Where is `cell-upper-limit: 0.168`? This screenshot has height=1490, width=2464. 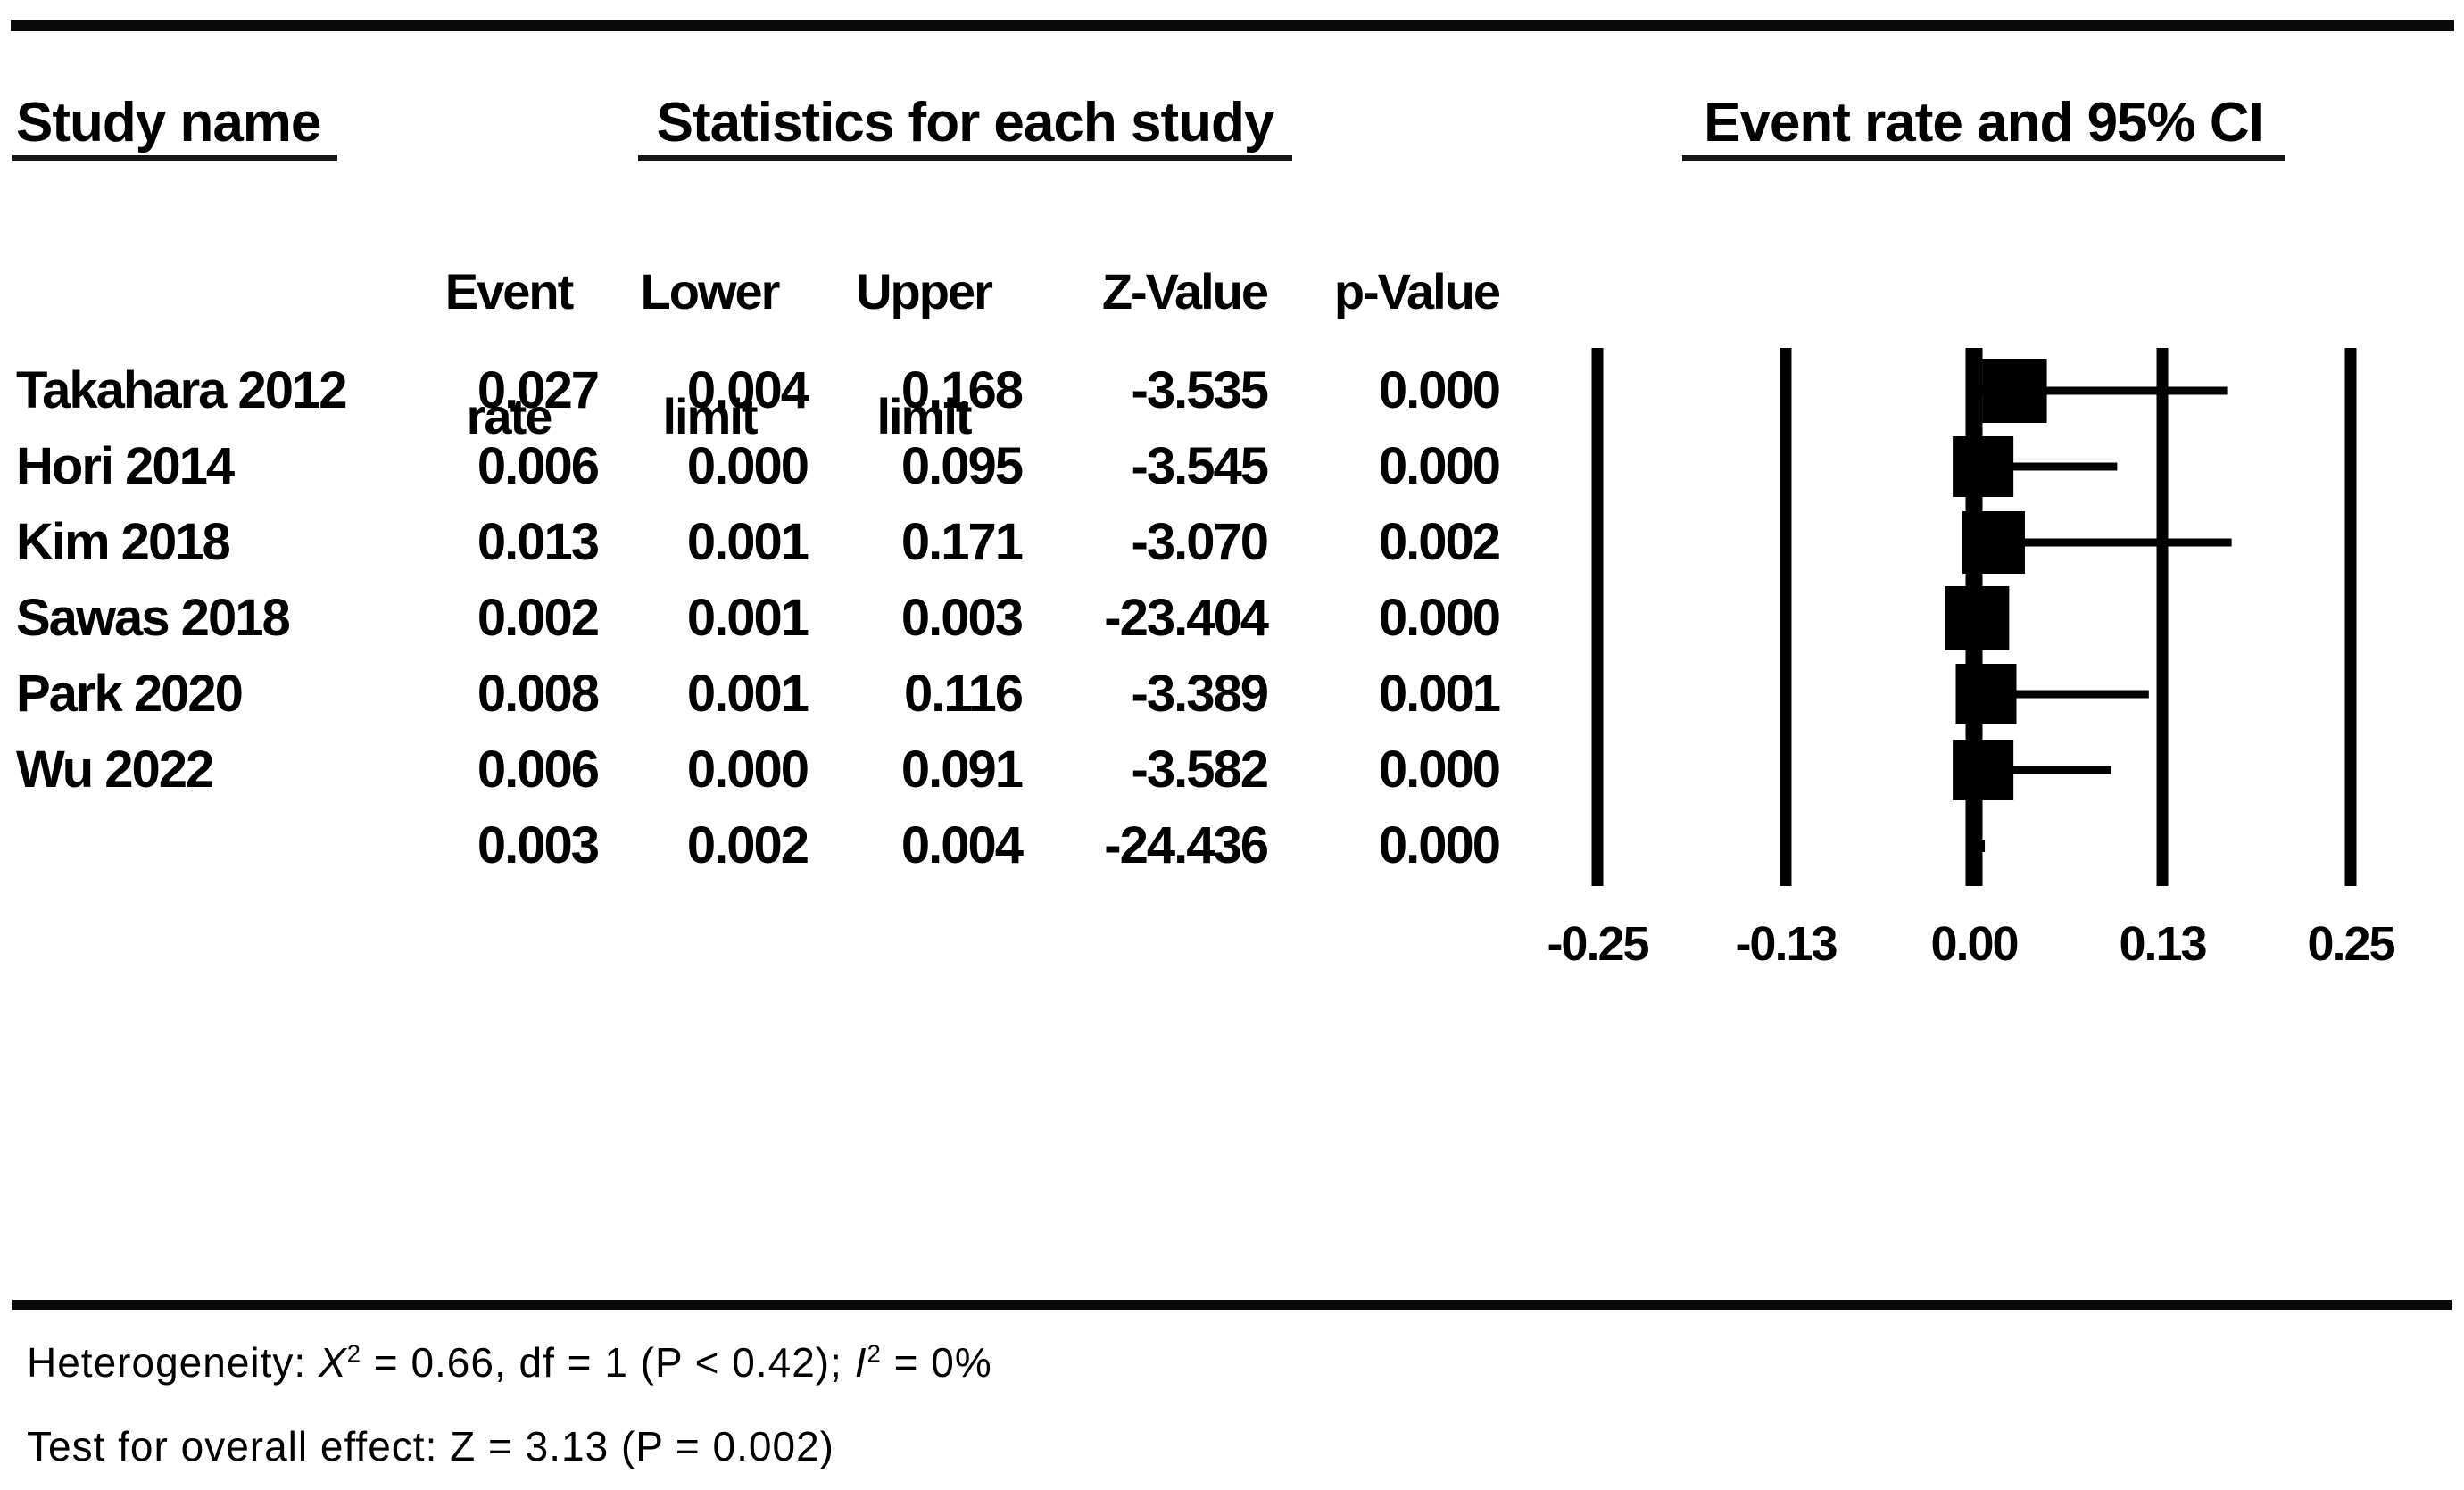
cell-upper-limit: 0.168 is located at coordinates (962, 390).